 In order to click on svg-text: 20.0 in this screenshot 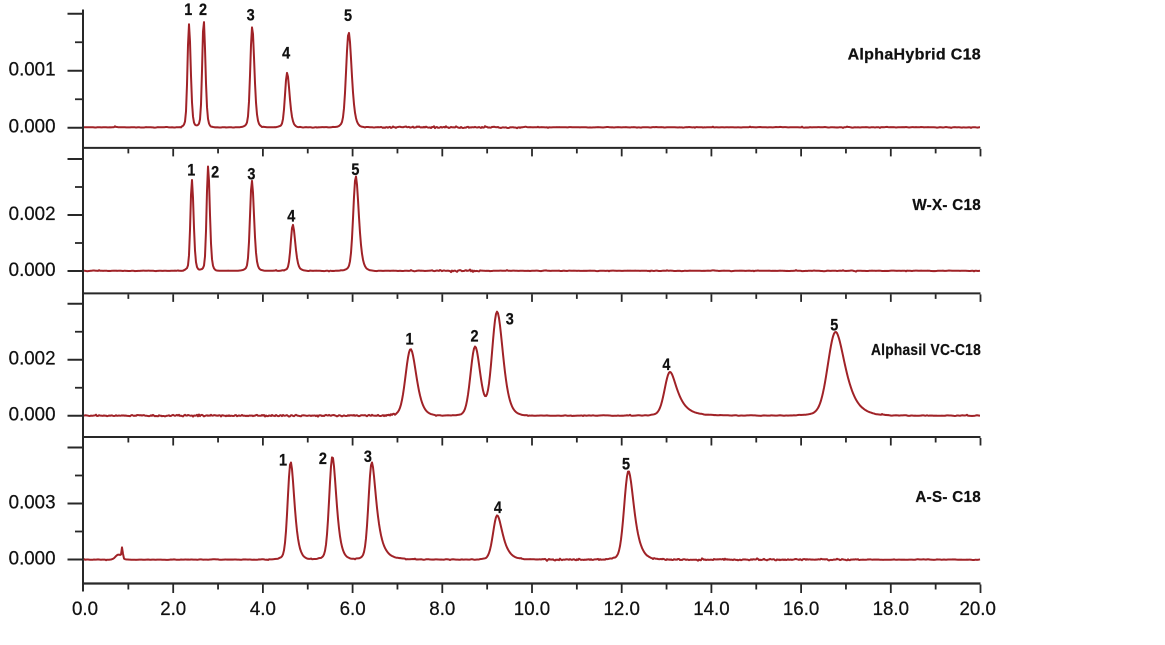, I will do `click(977, 609)`.